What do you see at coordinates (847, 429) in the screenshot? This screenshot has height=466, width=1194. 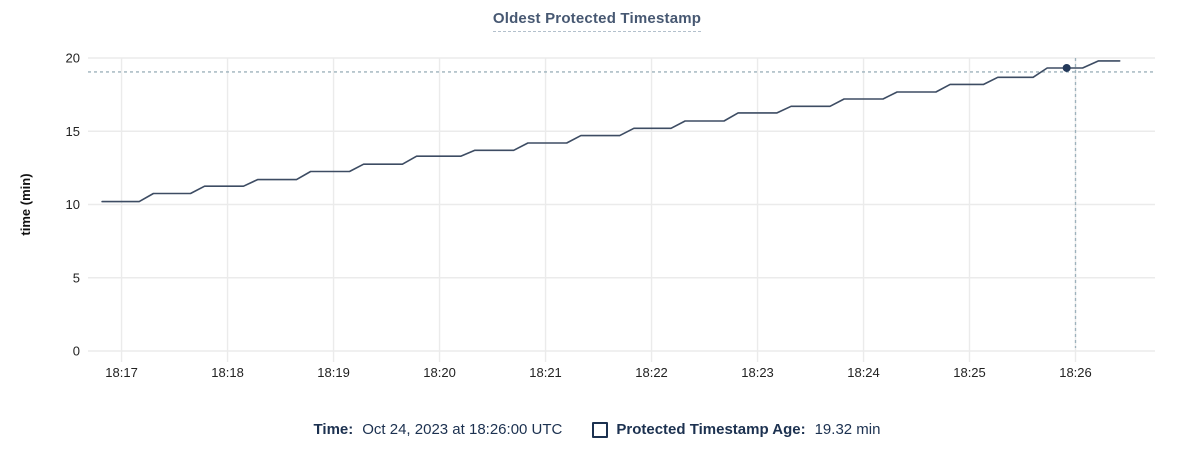 I see `series-value: 19.32 min` at bounding box center [847, 429].